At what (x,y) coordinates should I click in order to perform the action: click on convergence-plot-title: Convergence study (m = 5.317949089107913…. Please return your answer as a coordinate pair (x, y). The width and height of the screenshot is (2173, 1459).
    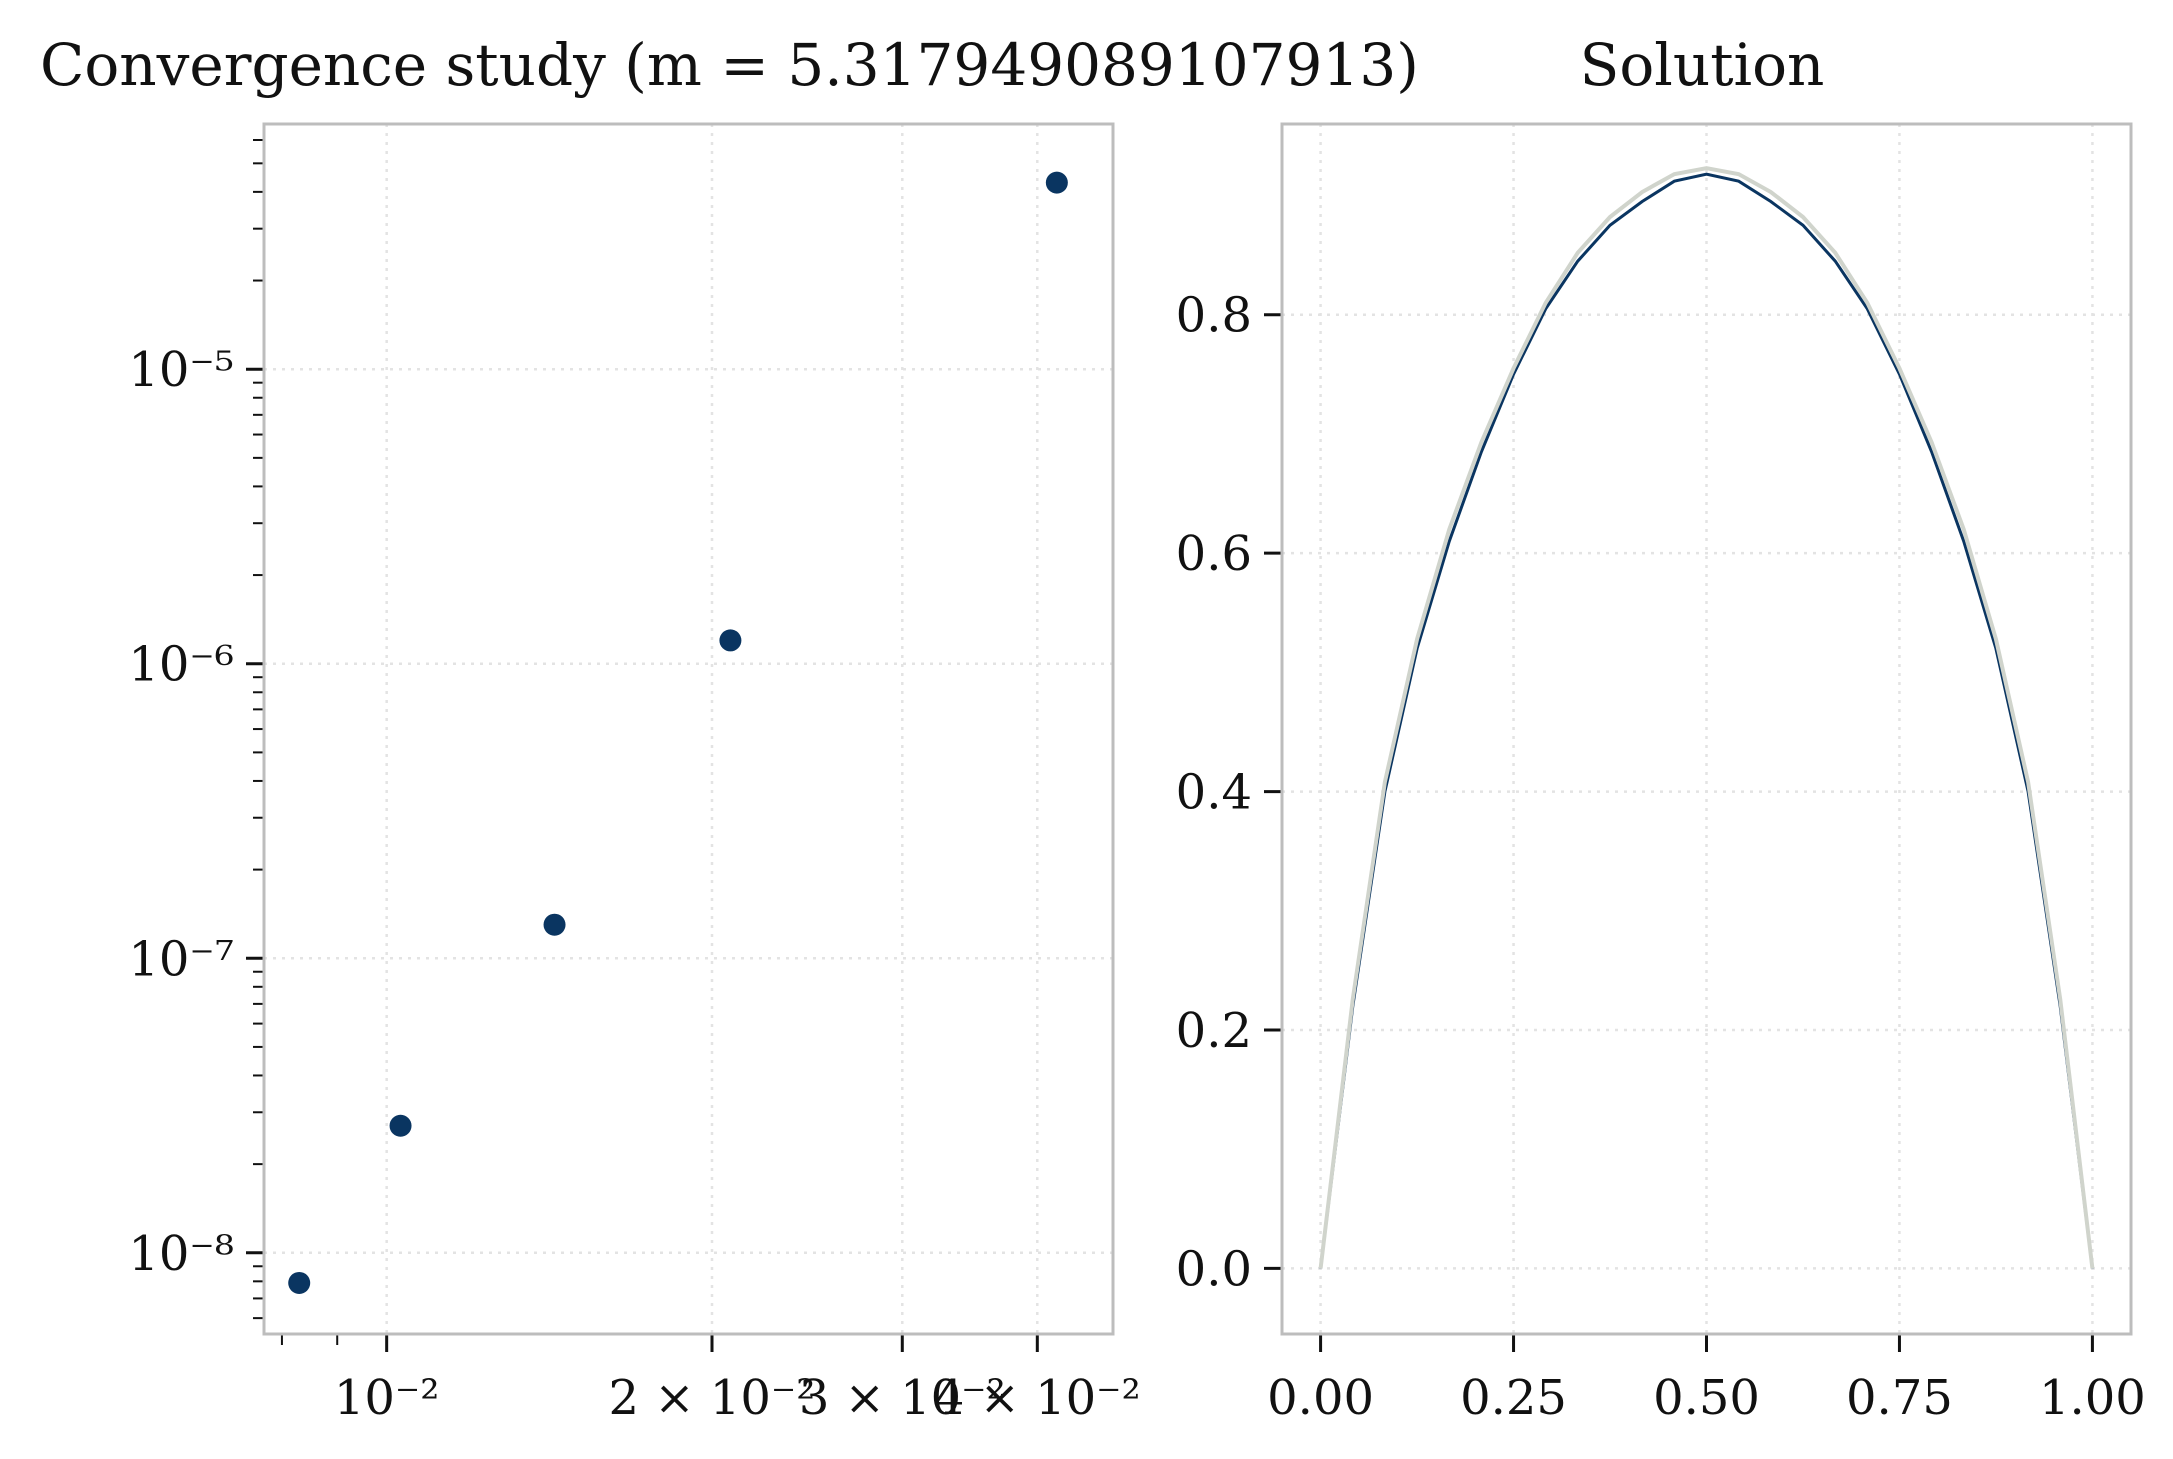
    Looking at the image, I should click on (729, 65).